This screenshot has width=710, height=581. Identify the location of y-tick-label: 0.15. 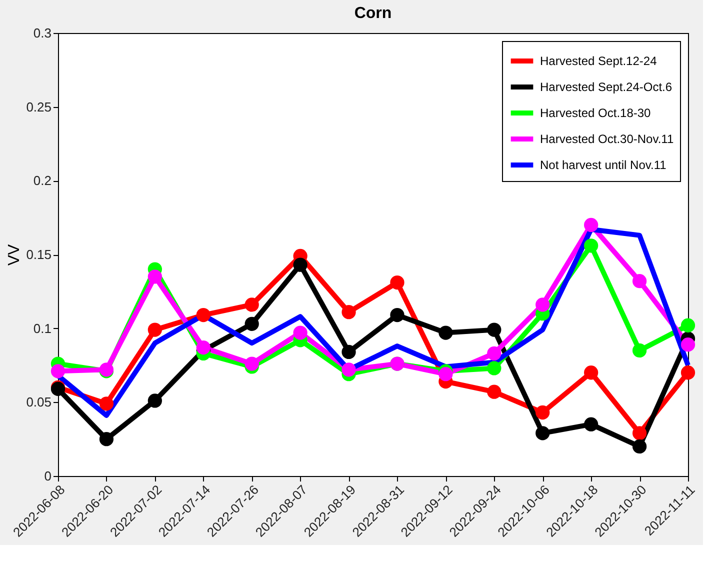
(39, 254).